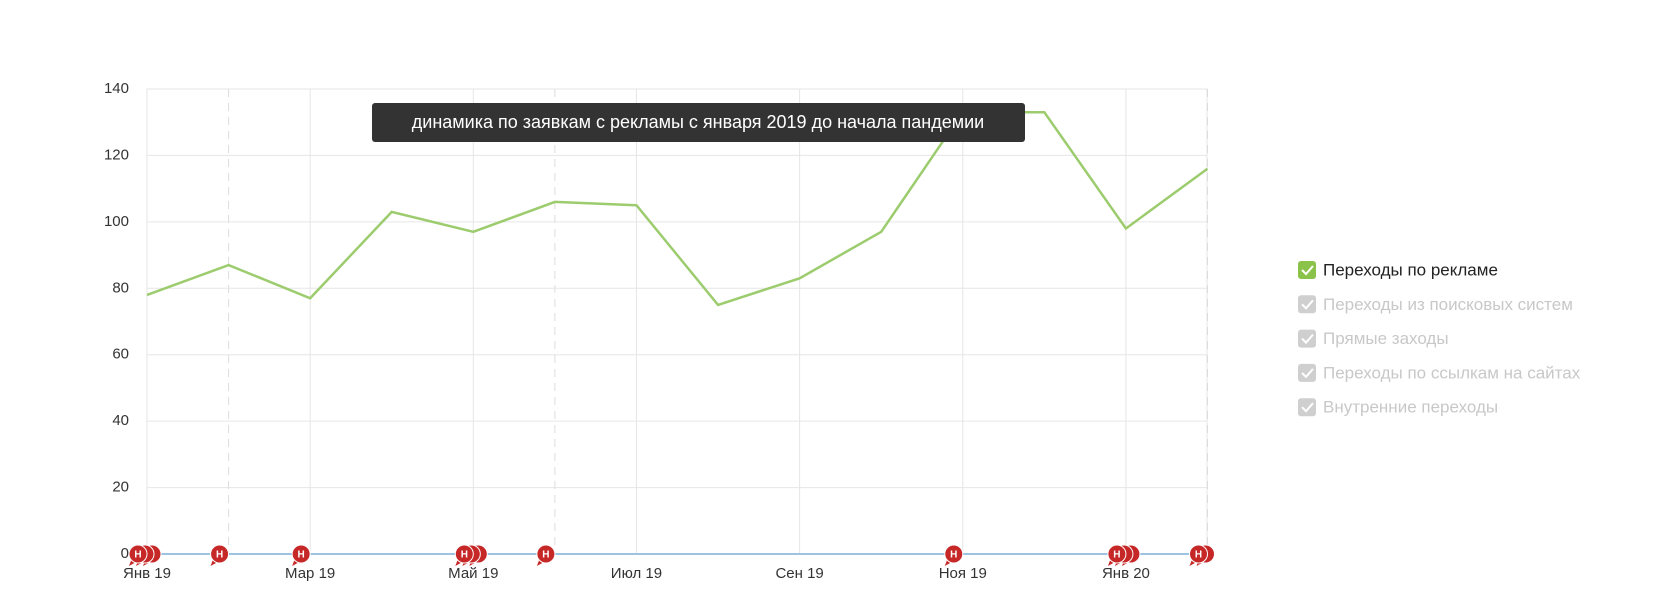 The width and height of the screenshot is (1680, 615). I want to click on legend-item: Прямые заходы, so click(1373, 338).